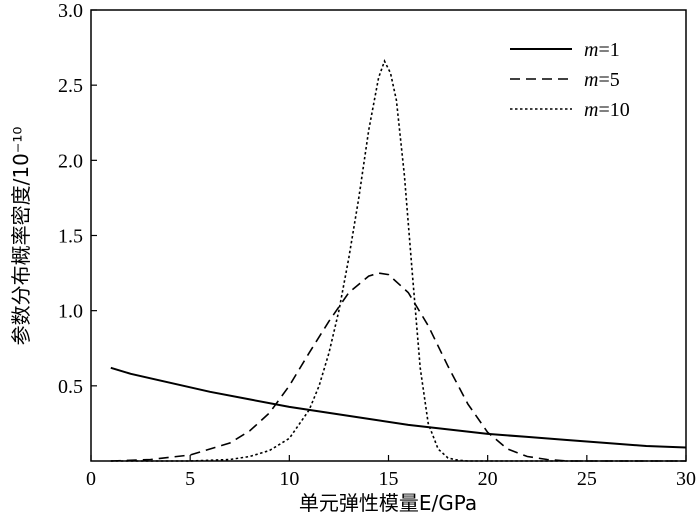 The width and height of the screenshot is (700, 524). Describe the element at coordinates (70, 387) in the screenshot. I see `y-tick-label: 0.5` at that location.